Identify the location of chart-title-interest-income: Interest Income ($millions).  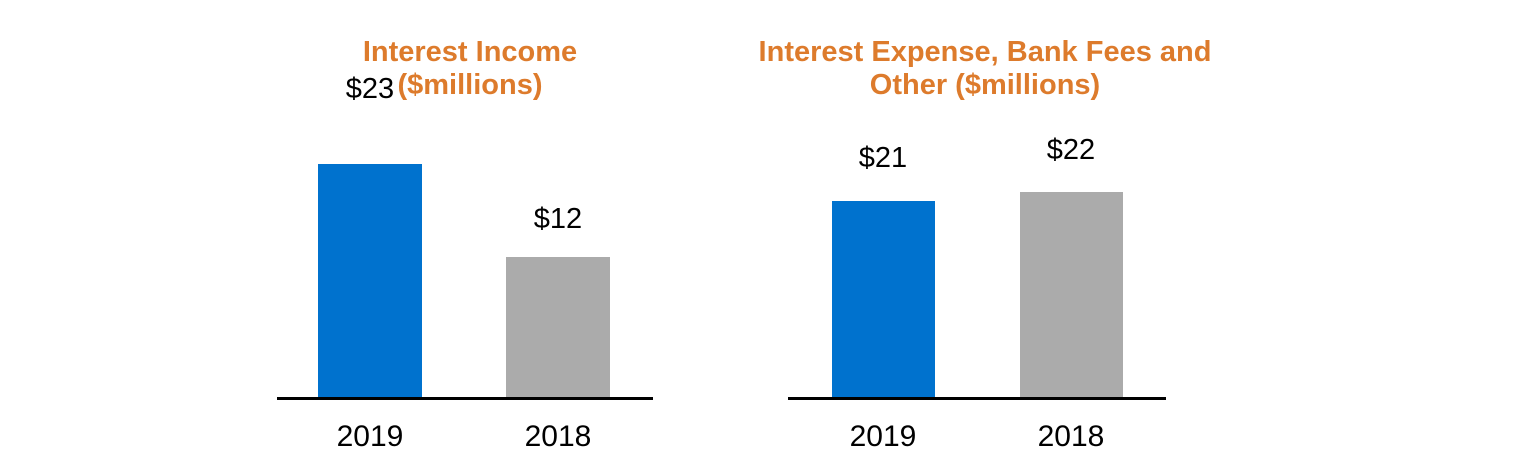
(470, 69).